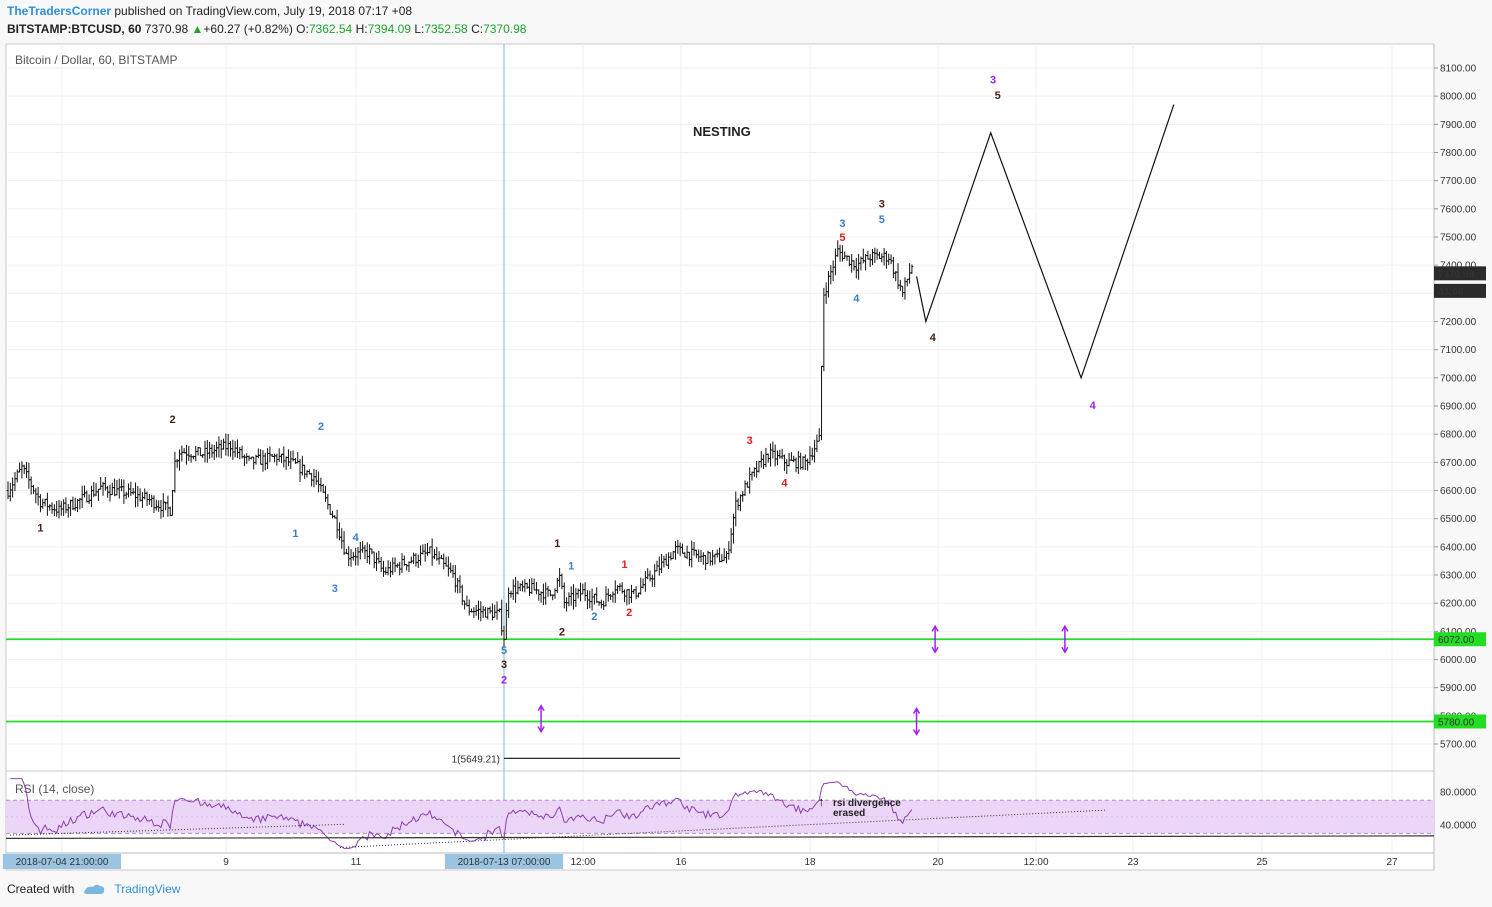 The image size is (1492, 907). What do you see at coordinates (720, 837) in the screenshot?
I see `rsi-baseline` at bounding box center [720, 837].